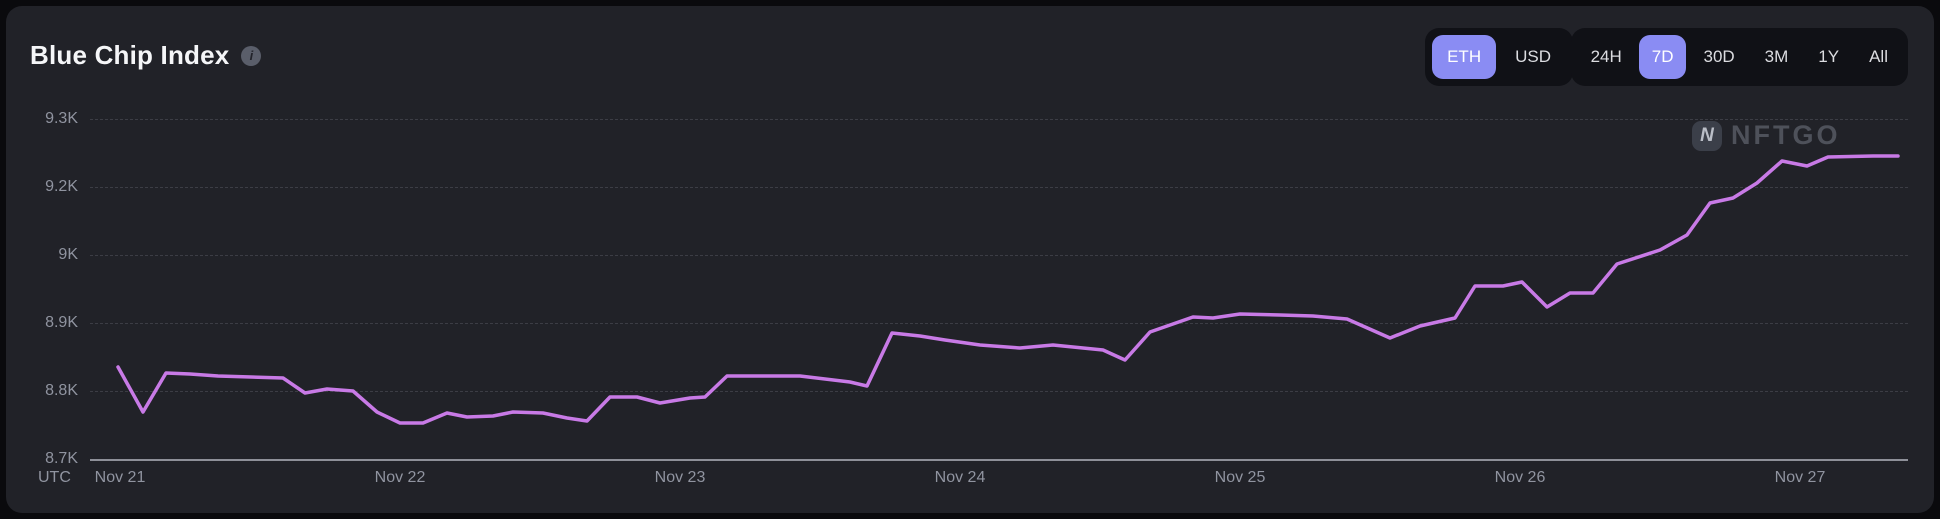 The height and width of the screenshot is (519, 1940). I want to click on range-option-30d: 30D, so click(1718, 57).